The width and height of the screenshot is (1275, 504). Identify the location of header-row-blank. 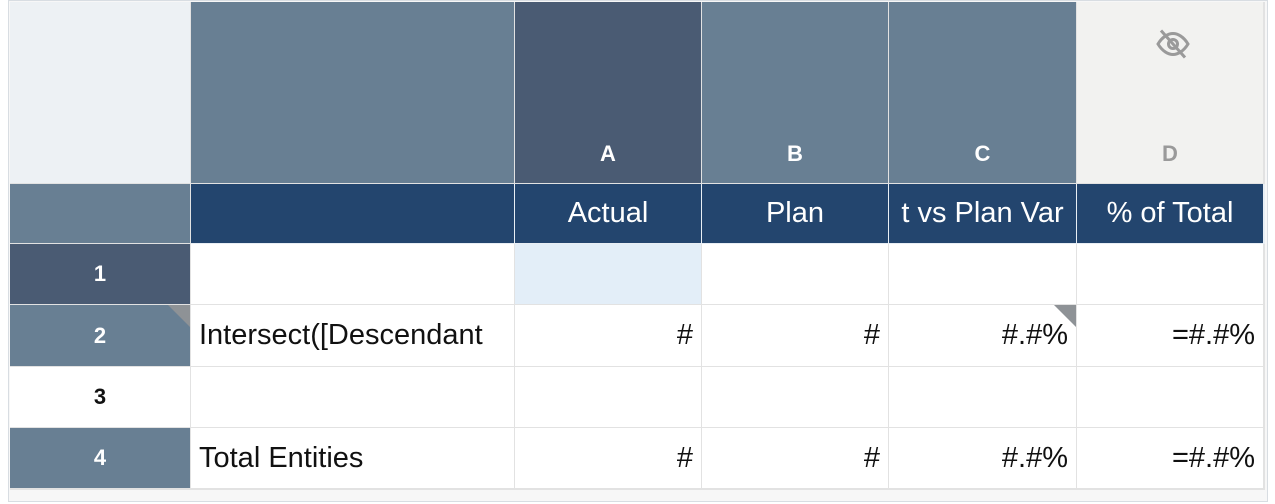
(353, 214).